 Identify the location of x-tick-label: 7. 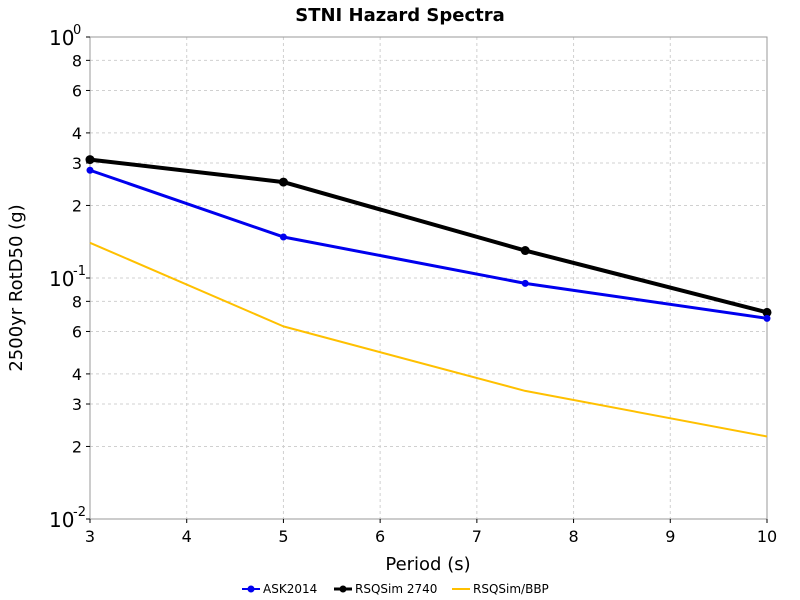
(477, 536).